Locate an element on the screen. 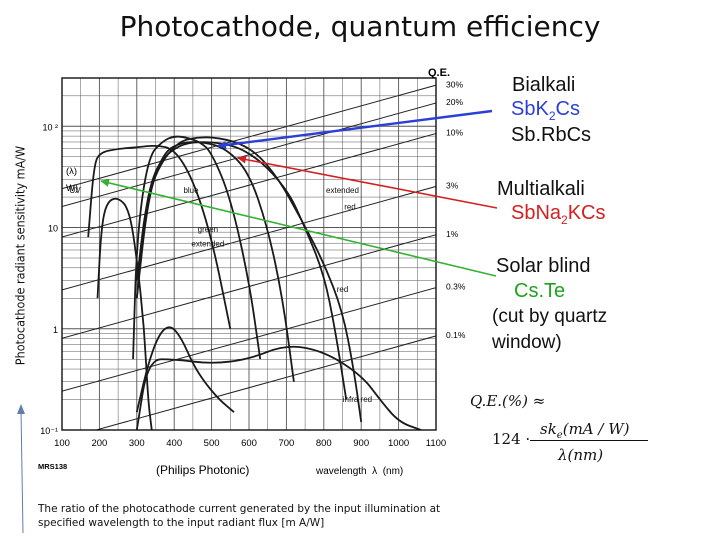 The height and width of the screenshot is (540, 720). legend-bialkali-title: Bialkali is located at coordinates (544, 85).